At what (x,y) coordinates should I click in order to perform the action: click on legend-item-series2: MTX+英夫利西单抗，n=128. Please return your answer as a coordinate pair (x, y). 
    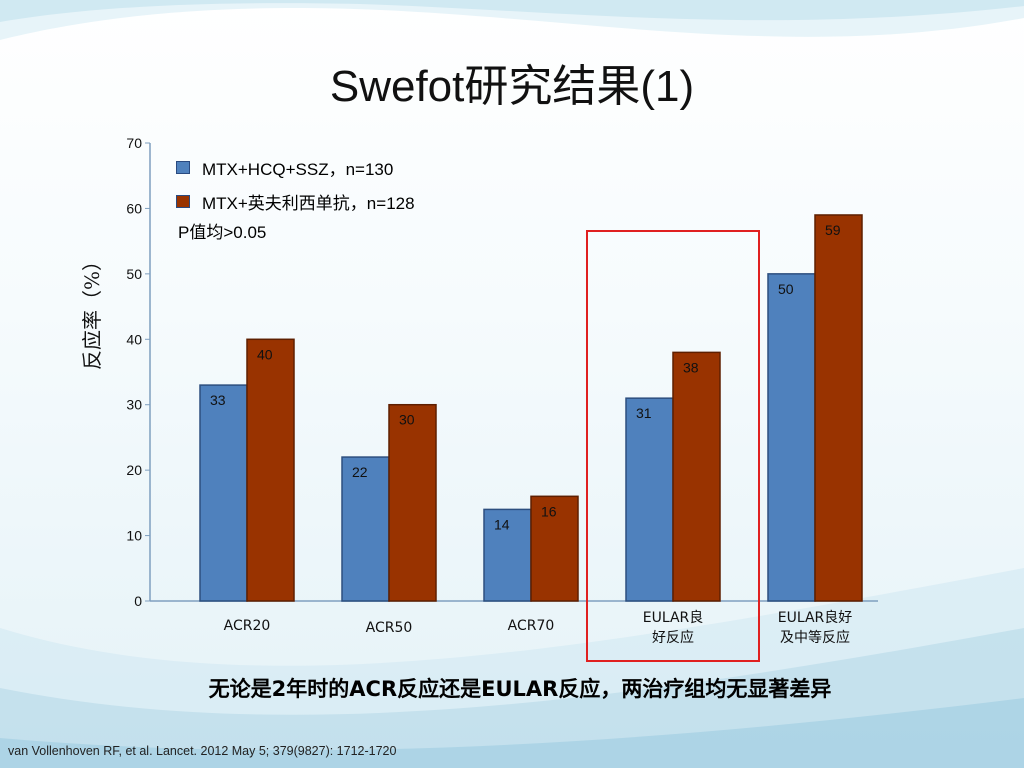
    Looking at the image, I should click on (295, 201).